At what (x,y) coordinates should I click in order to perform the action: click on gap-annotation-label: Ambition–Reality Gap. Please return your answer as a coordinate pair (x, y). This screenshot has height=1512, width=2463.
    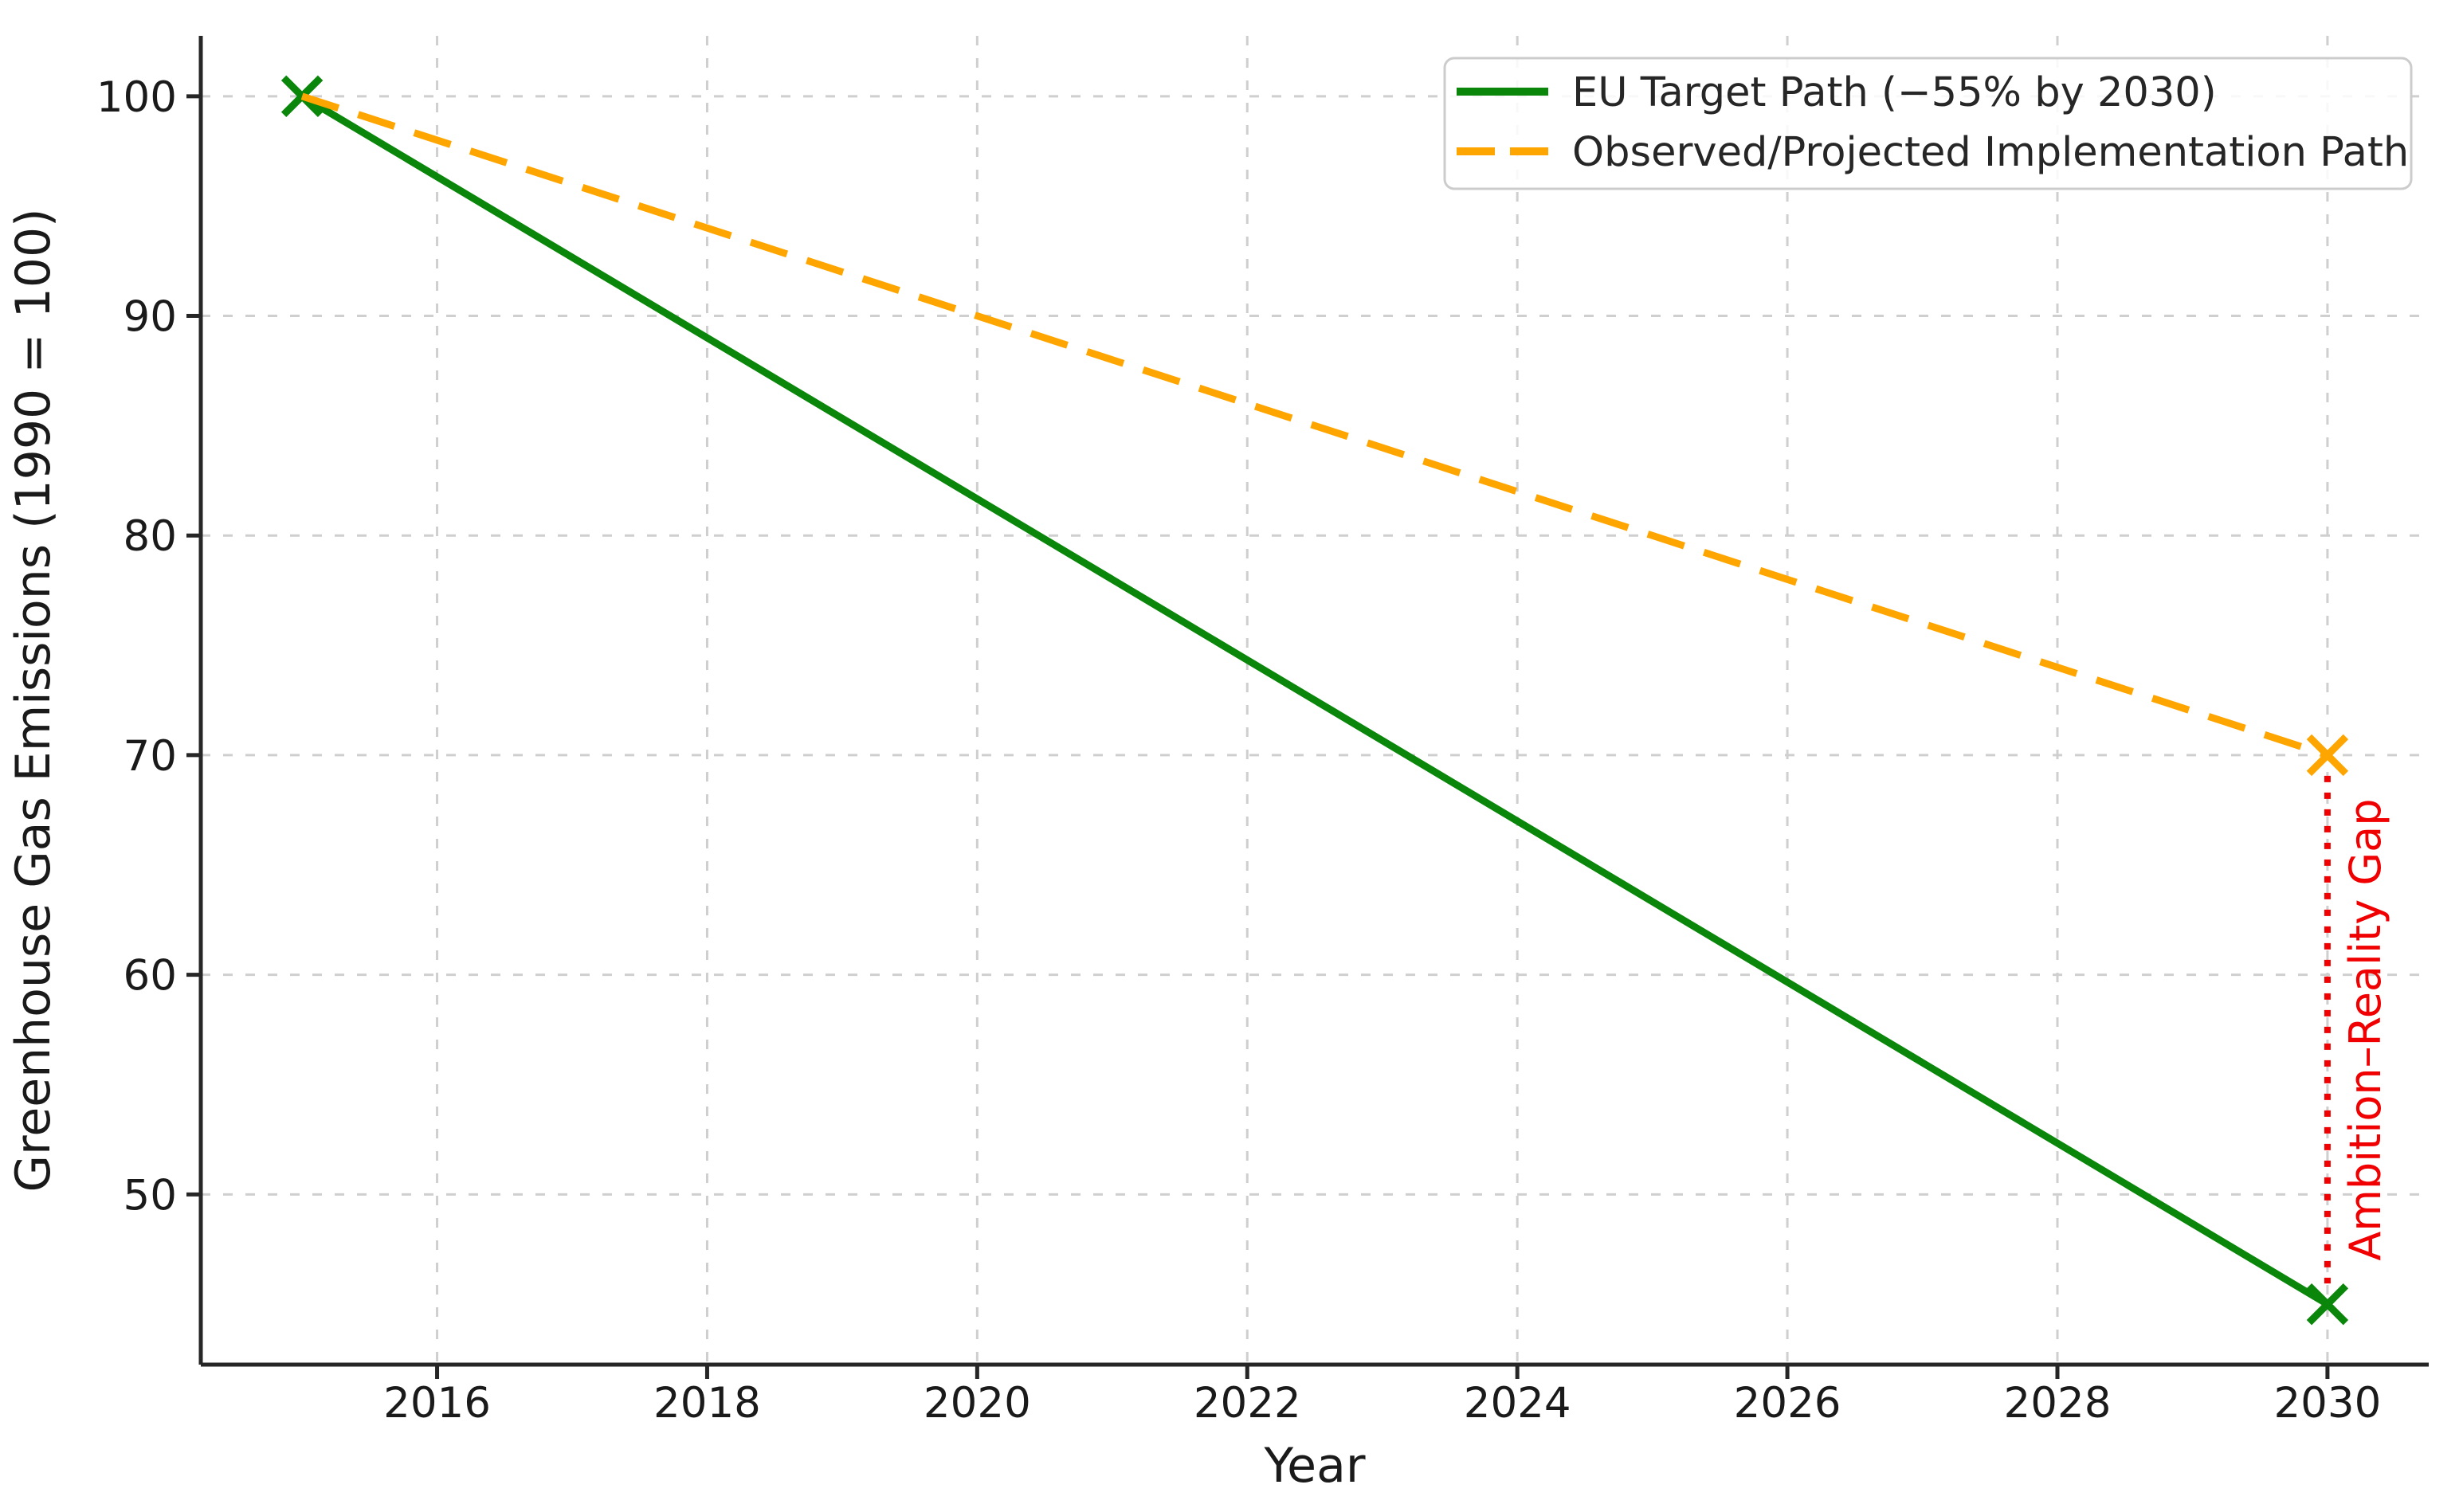
    Looking at the image, I should click on (2365, 1029).